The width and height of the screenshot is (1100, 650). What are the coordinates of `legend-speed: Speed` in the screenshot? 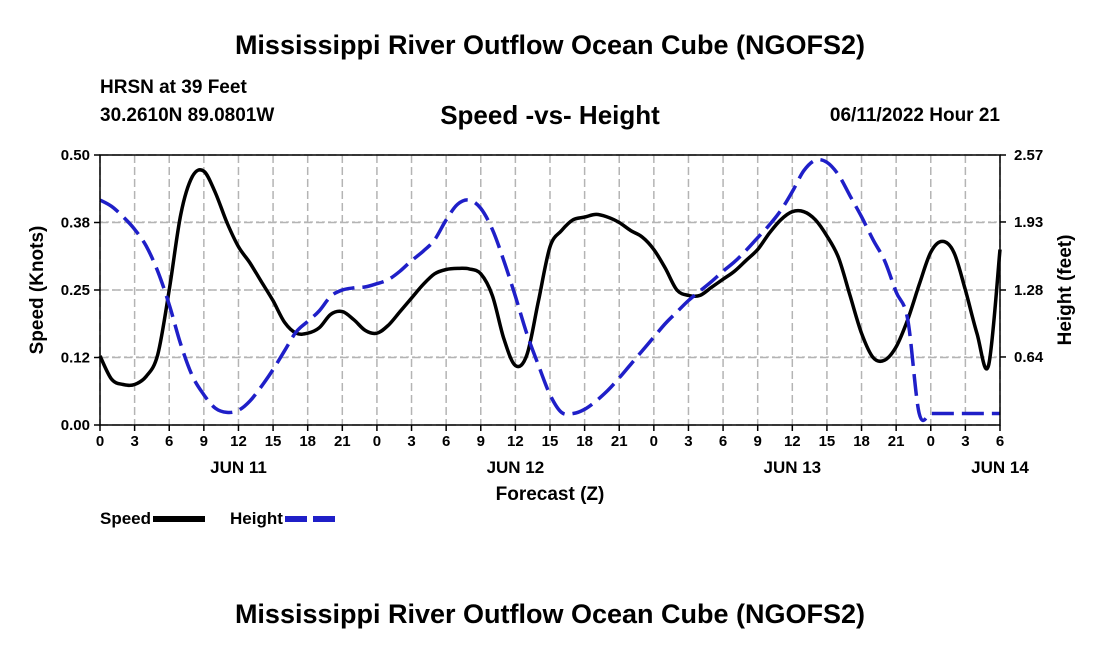 It's located at (153, 519).